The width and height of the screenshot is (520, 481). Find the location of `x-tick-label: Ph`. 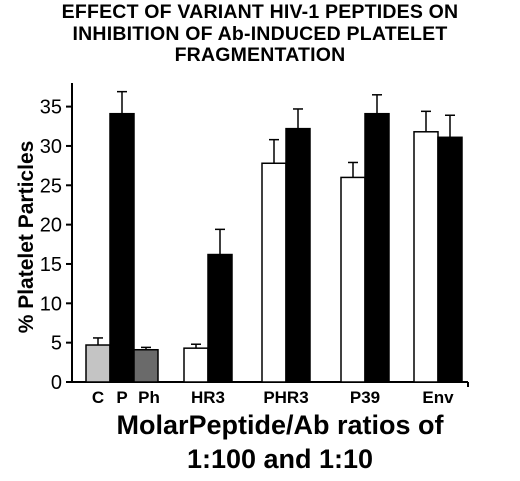

x-tick-label: Ph is located at coordinates (149, 397).